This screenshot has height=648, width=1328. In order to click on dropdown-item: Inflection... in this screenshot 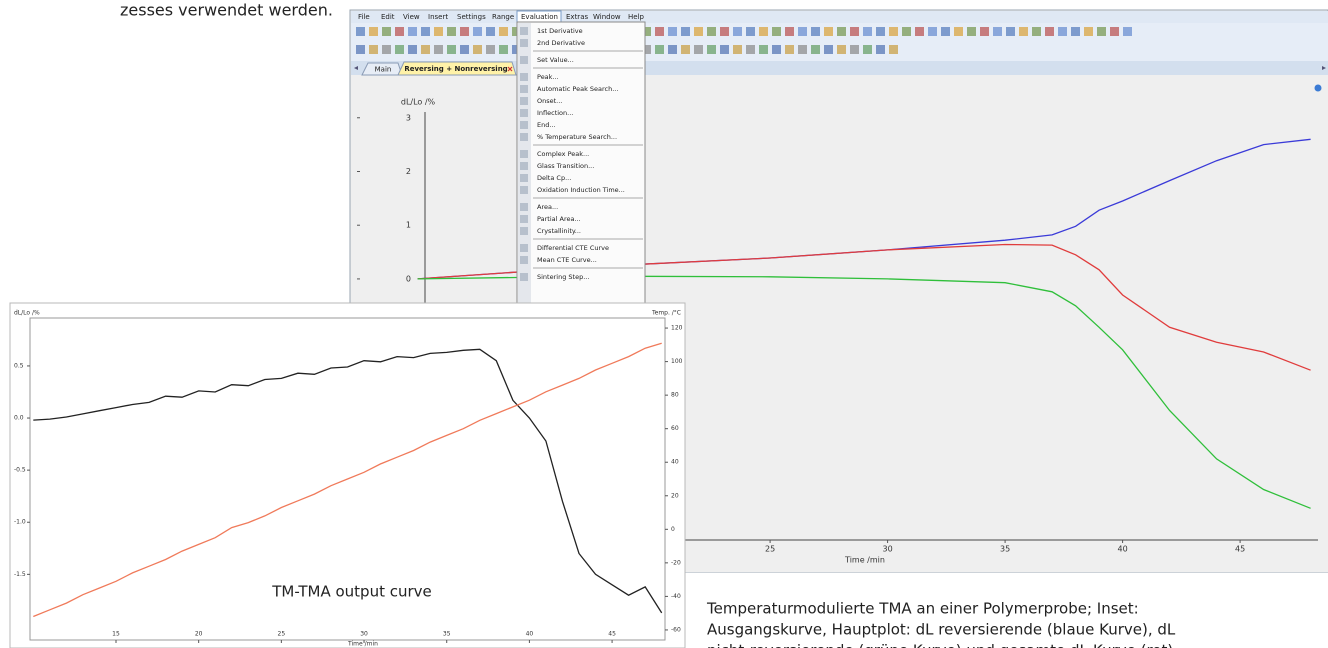, I will do `click(555, 113)`.